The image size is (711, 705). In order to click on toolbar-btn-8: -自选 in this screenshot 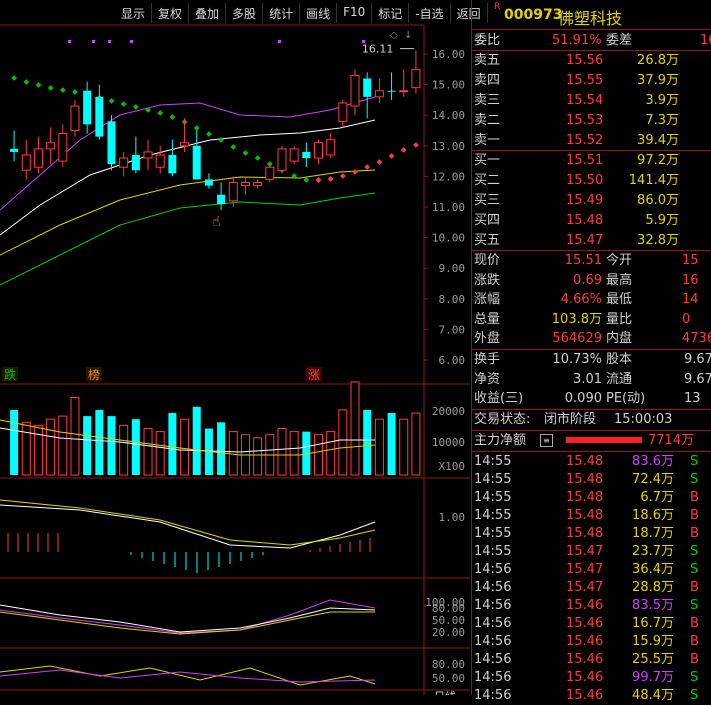, I will do `click(430, 13)`.